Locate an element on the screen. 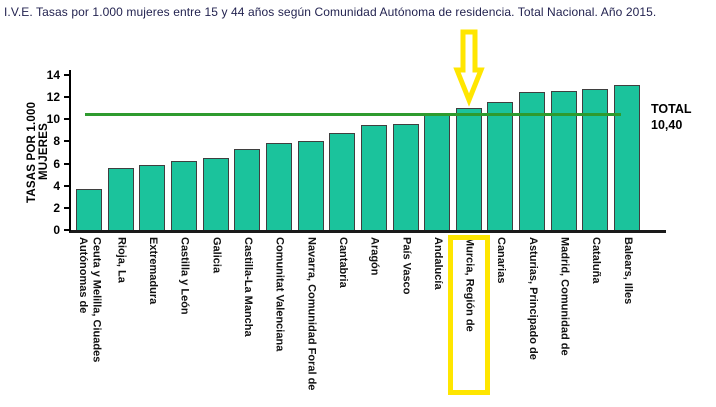  x-axis-label-text: Extremadura is located at coordinates (153, 271).